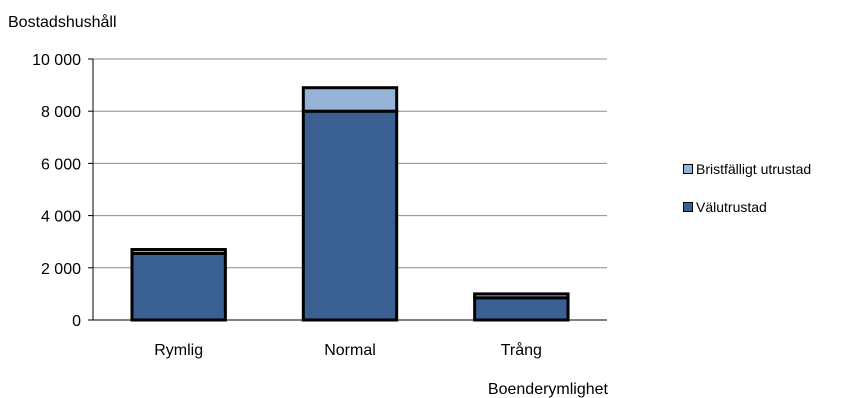 The image size is (847, 398). I want to click on x-tick-label: Rymlig, so click(178, 350).